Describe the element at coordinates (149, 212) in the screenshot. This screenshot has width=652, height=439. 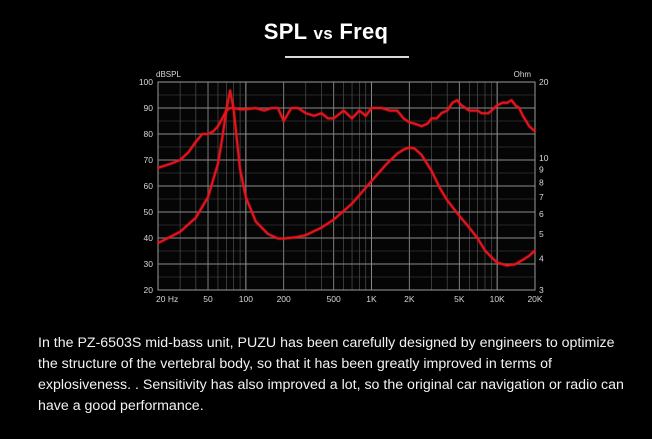
I see `y-tick-label: 50` at that location.